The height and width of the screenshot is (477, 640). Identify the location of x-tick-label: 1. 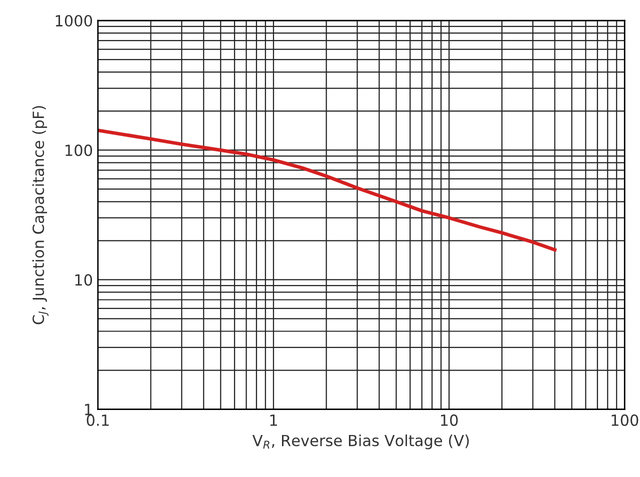
(273, 420).